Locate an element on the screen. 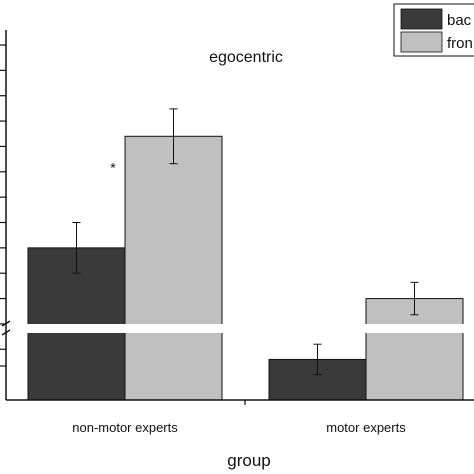 The width and height of the screenshot is (474, 474). y-ticks is located at coordinates (3, 205).